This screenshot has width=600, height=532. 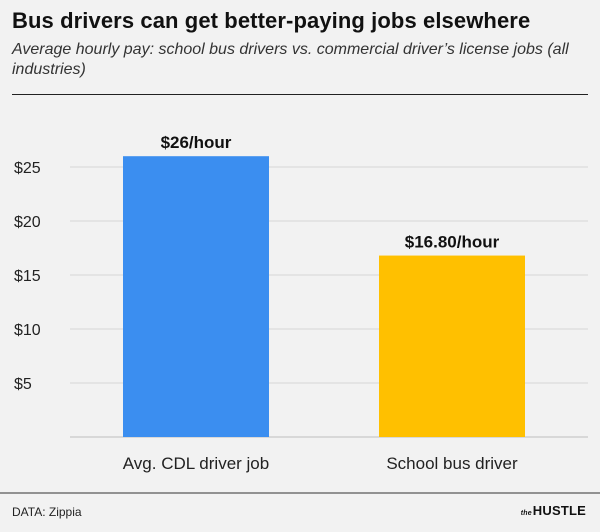 What do you see at coordinates (300, 94) in the screenshot?
I see `title-divider` at bounding box center [300, 94].